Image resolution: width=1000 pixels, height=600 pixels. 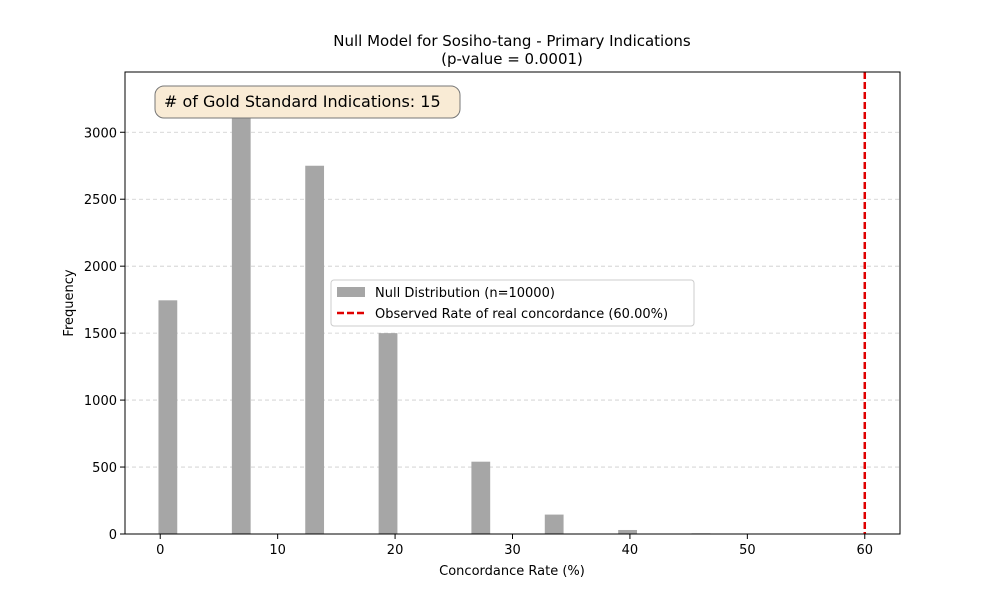 I want to click on y-tick-label-1000: 1000, so click(x=100, y=401).